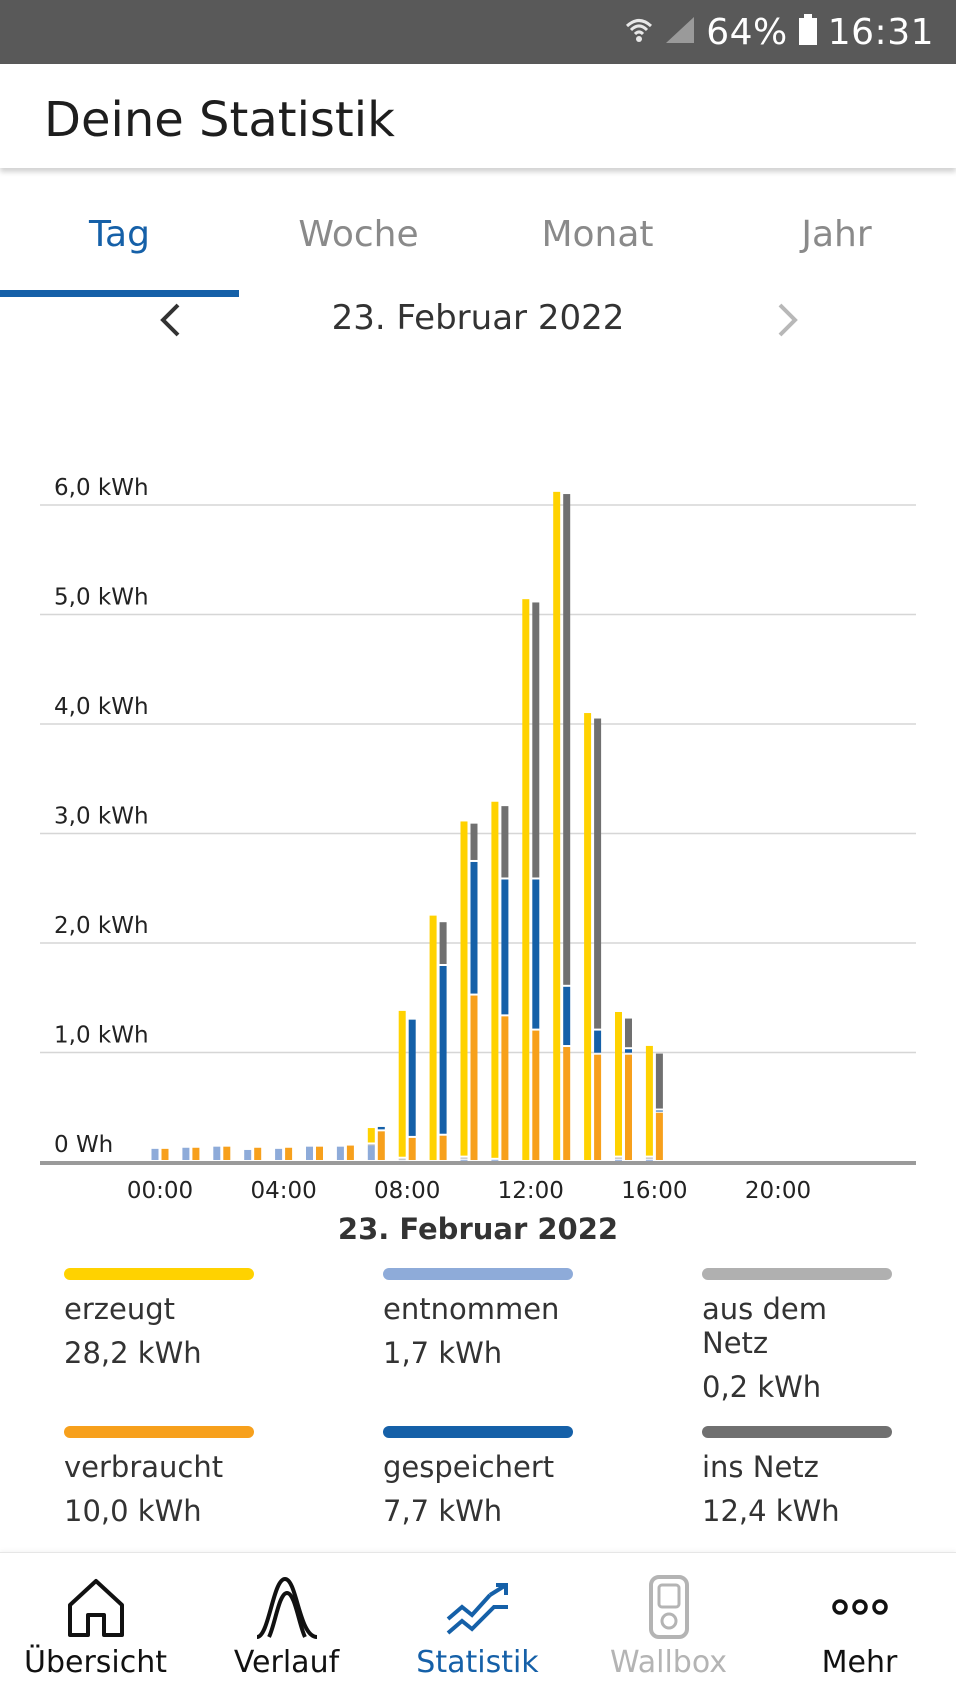 Image resolution: width=956 pixels, height=1701 pixels. What do you see at coordinates (101, 1036) in the screenshot?
I see `y-tick-label: 1,0 kWh` at bounding box center [101, 1036].